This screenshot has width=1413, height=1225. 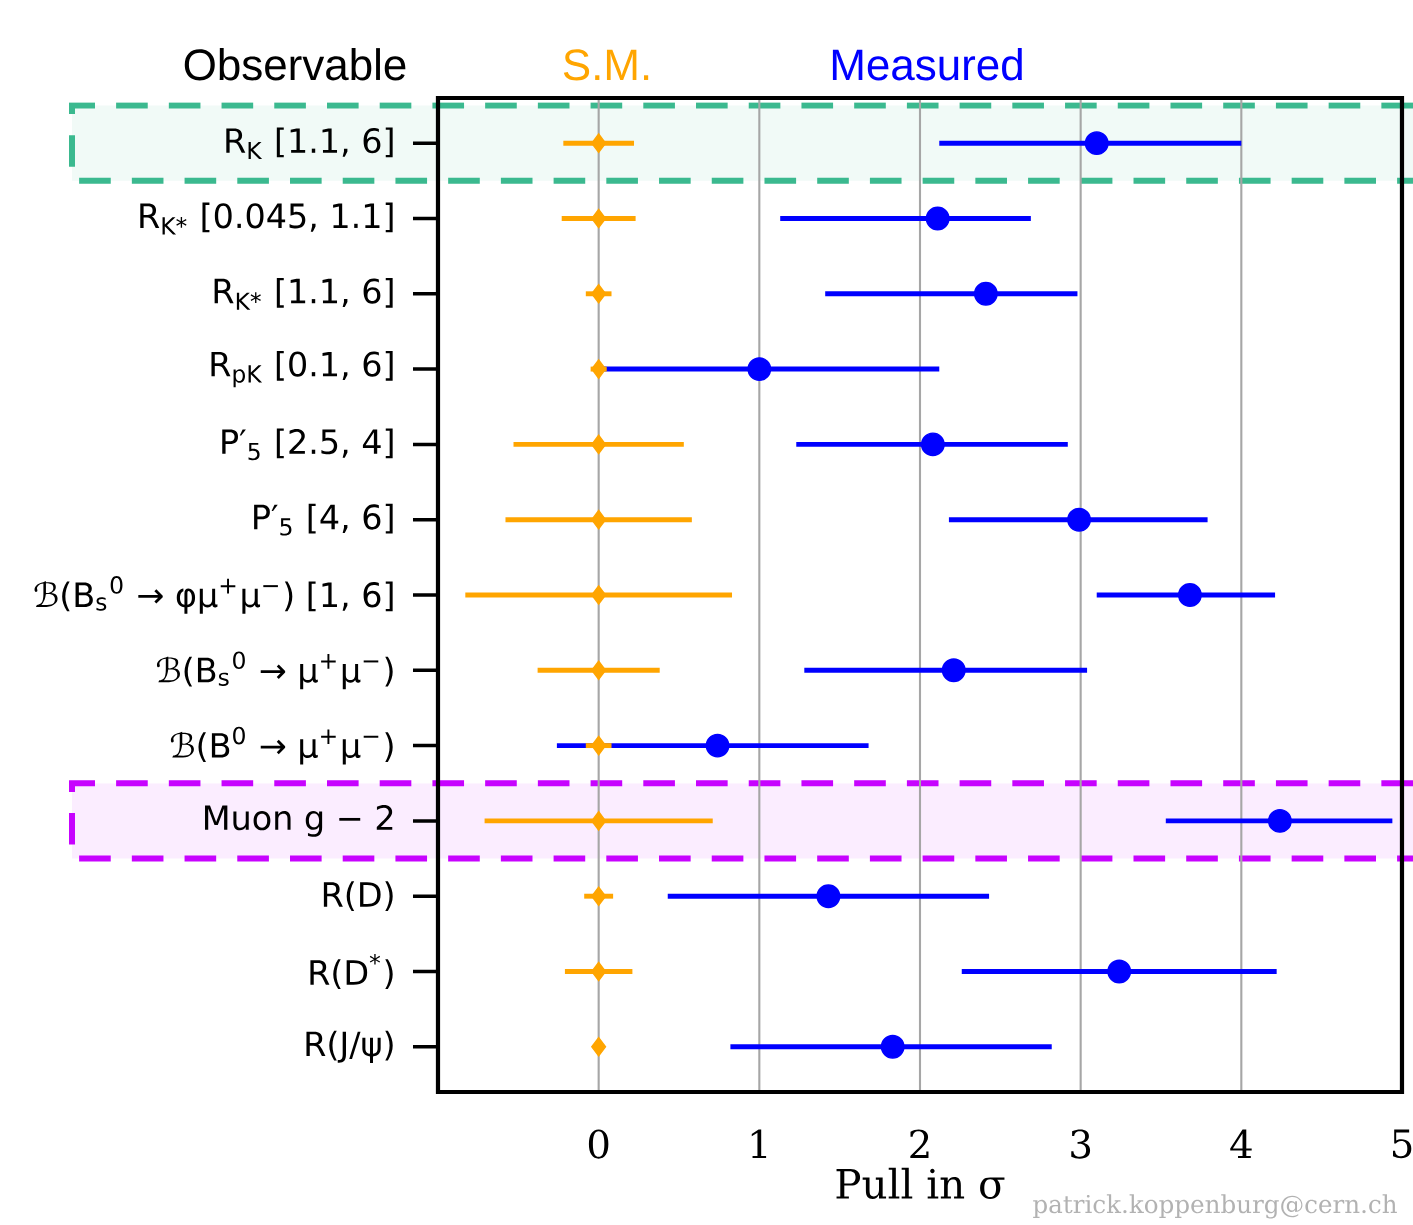 What do you see at coordinates (302, 369) in the screenshot?
I see `y-tick-label: R$_{pK}$ [0.1, 6]` at bounding box center [302, 369].